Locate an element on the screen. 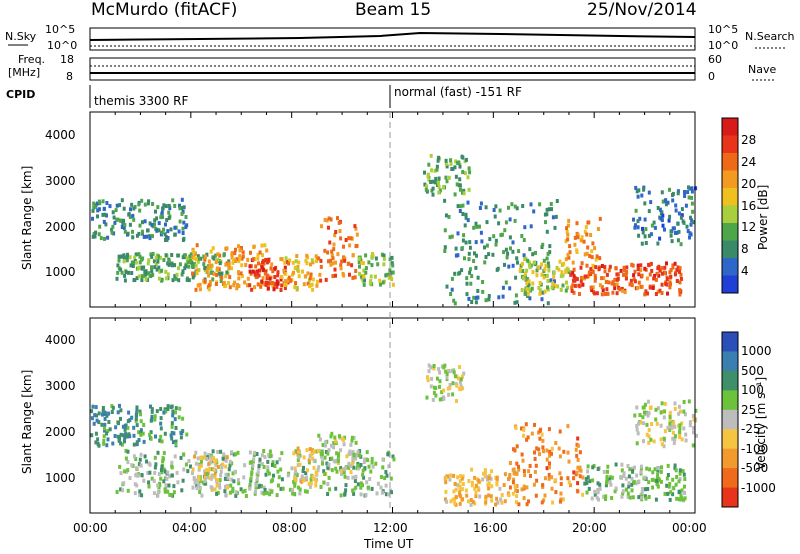 The height and width of the screenshot is (554, 800). xtick: 00:00 is located at coordinates (689, 528).